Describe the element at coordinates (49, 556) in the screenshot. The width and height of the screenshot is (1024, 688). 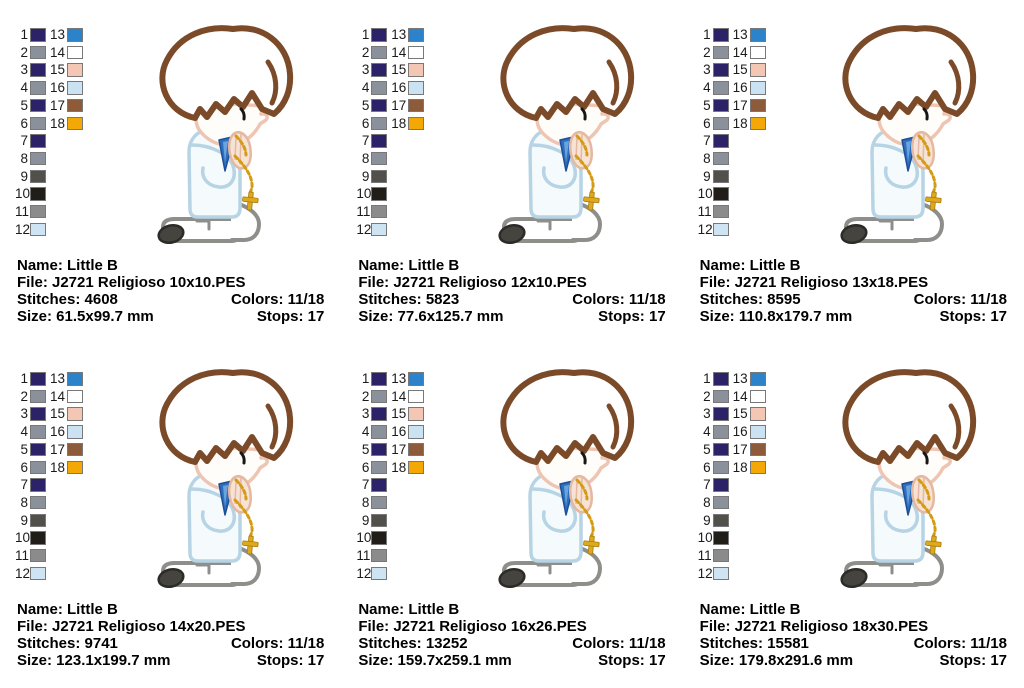
I see `palette-row: 11` at that location.